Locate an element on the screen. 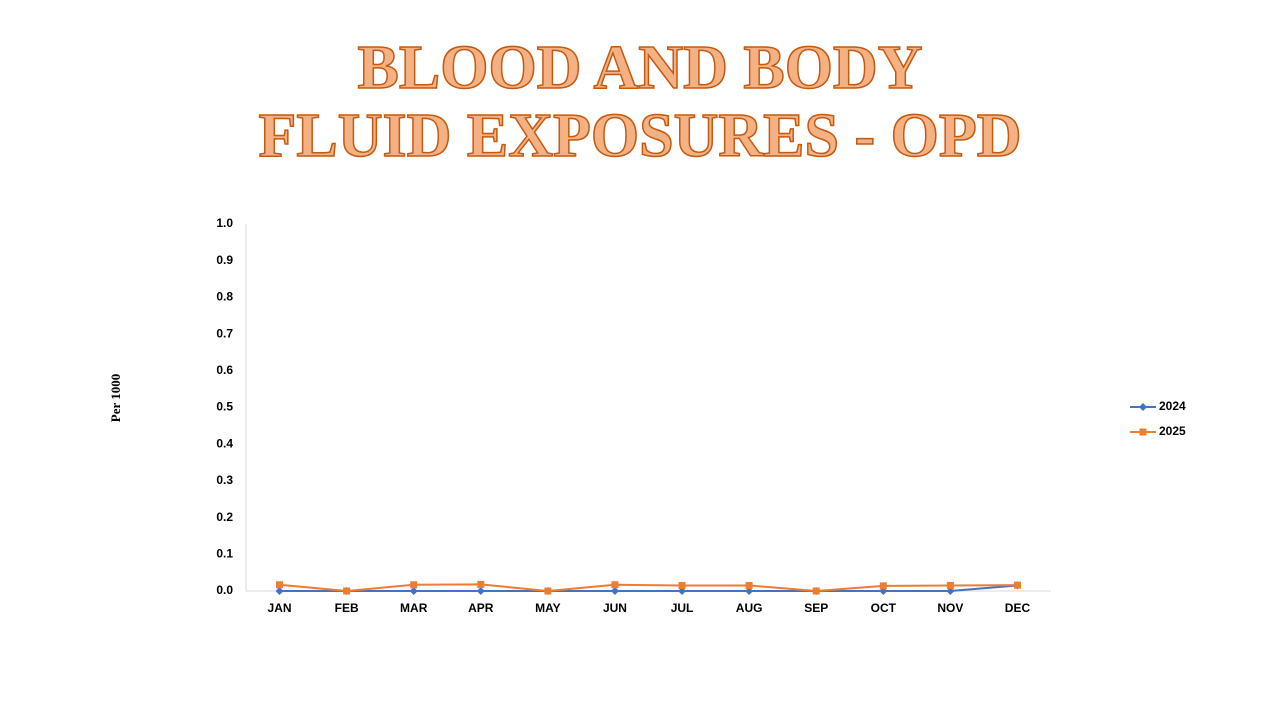 The height and width of the screenshot is (725, 1280). y-tick-label: 0.0 is located at coordinates (224, 590).